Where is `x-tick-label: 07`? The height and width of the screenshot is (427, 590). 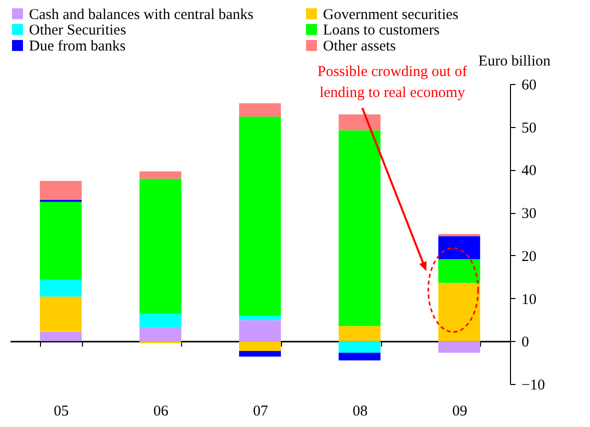 x-tick-label: 07 is located at coordinates (260, 412).